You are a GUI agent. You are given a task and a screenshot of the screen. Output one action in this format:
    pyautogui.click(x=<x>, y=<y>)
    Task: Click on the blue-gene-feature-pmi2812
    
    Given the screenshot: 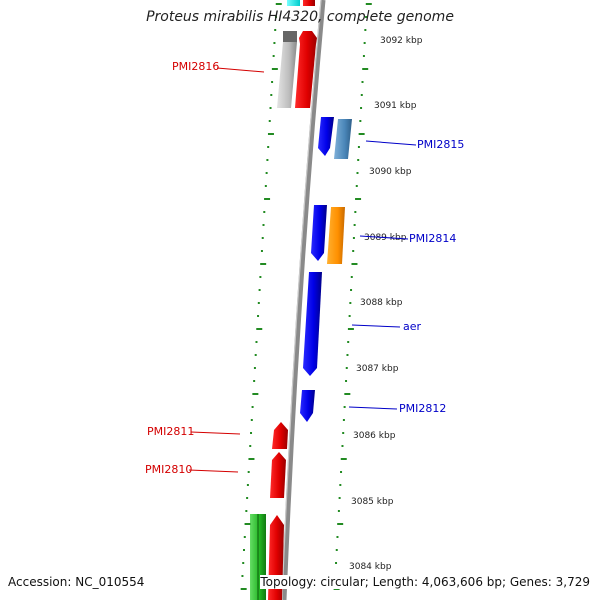 What is the action you would take?
    pyautogui.click(x=307, y=406)
    